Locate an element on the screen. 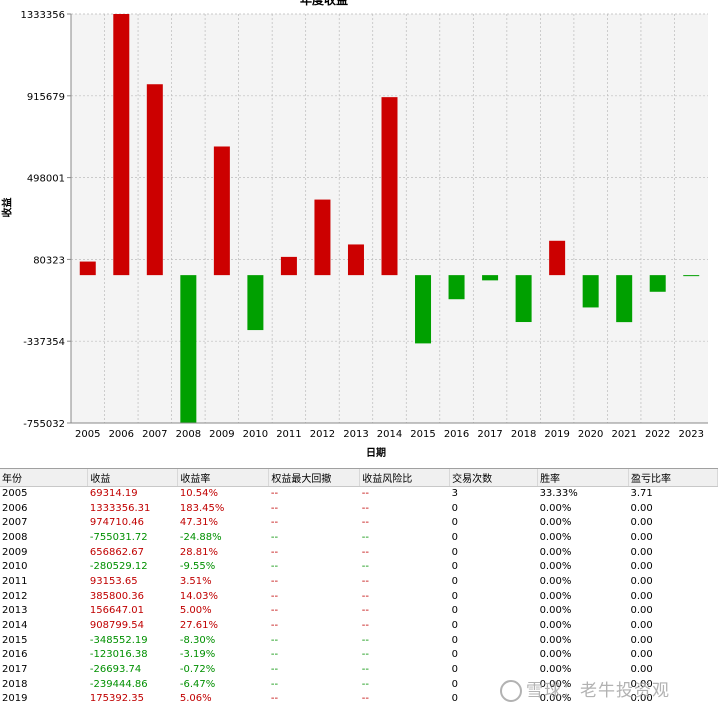 This screenshot has width=718, height=712. column-header: 盈亏比率 is located at coordinates (673, 478).